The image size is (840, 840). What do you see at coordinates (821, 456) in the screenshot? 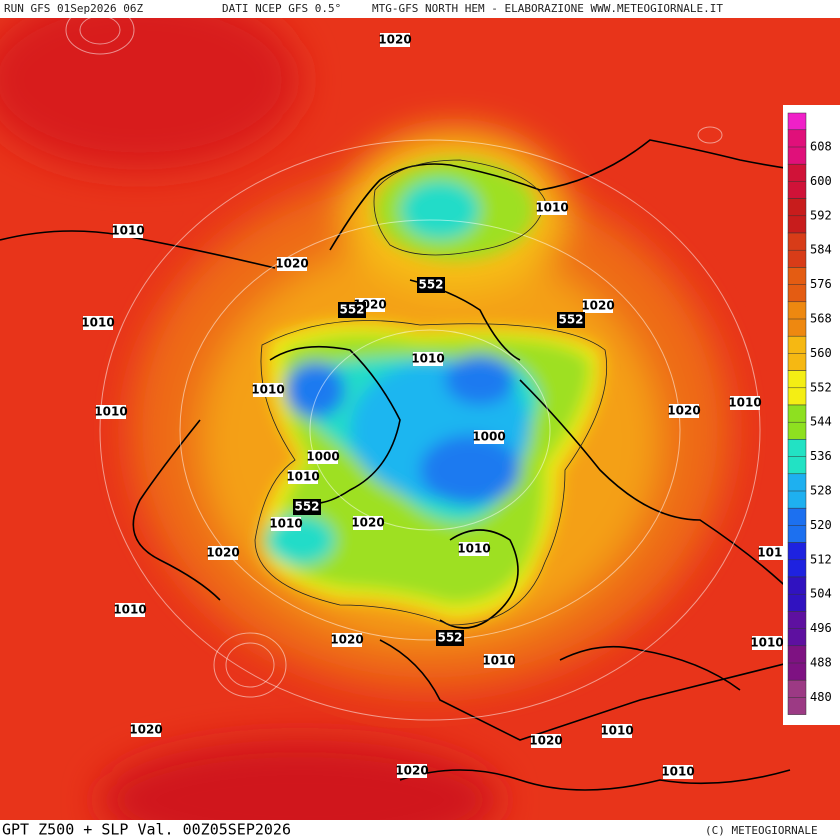
I see `colorbar-label: 536` at bounding box center [821, 456].